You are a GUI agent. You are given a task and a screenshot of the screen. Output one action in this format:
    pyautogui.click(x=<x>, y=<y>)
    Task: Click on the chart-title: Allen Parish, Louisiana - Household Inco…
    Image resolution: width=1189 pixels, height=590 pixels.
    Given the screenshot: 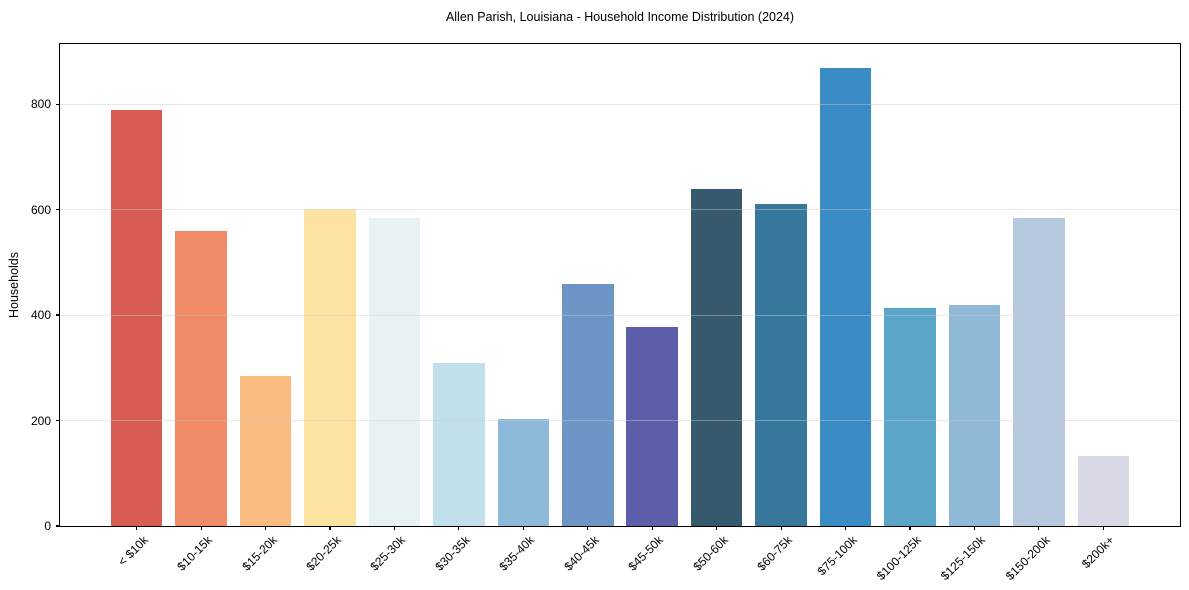 What is the action you would take?
    pyautogui.click(x=620, y=17)
    